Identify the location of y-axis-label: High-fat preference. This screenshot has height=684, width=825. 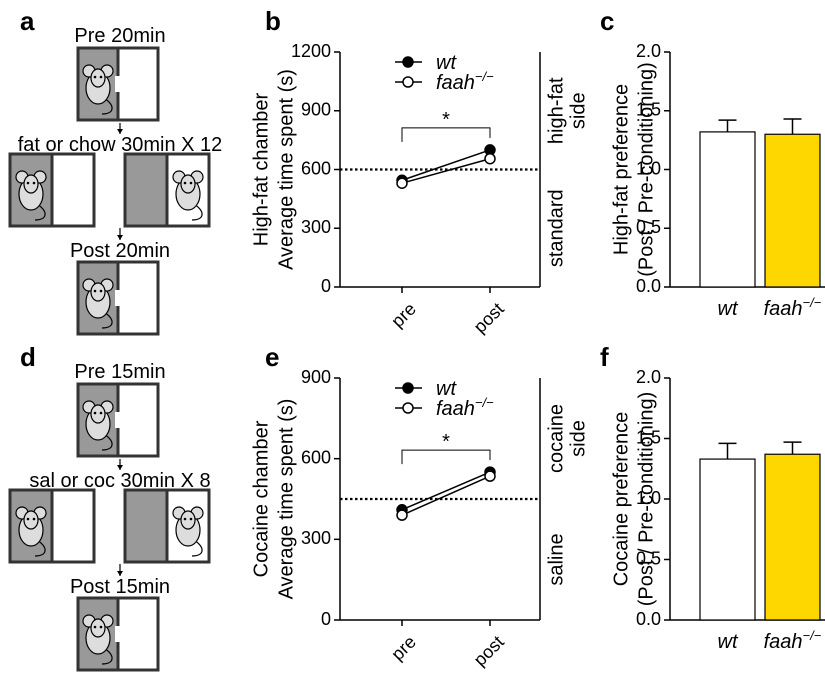
(621, 169).